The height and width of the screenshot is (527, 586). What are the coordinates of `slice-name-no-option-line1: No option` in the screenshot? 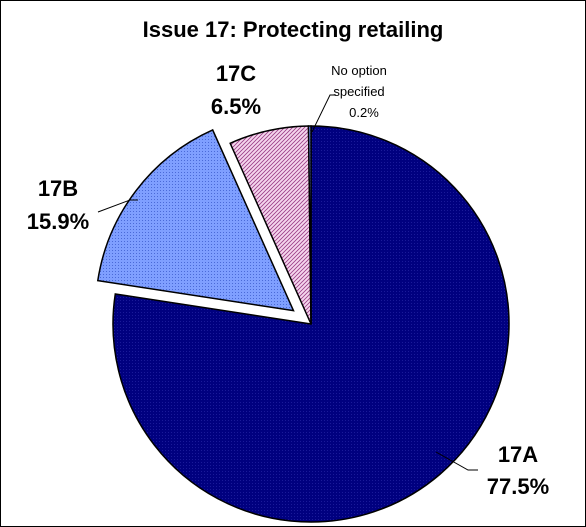 It's located at (359, 70).